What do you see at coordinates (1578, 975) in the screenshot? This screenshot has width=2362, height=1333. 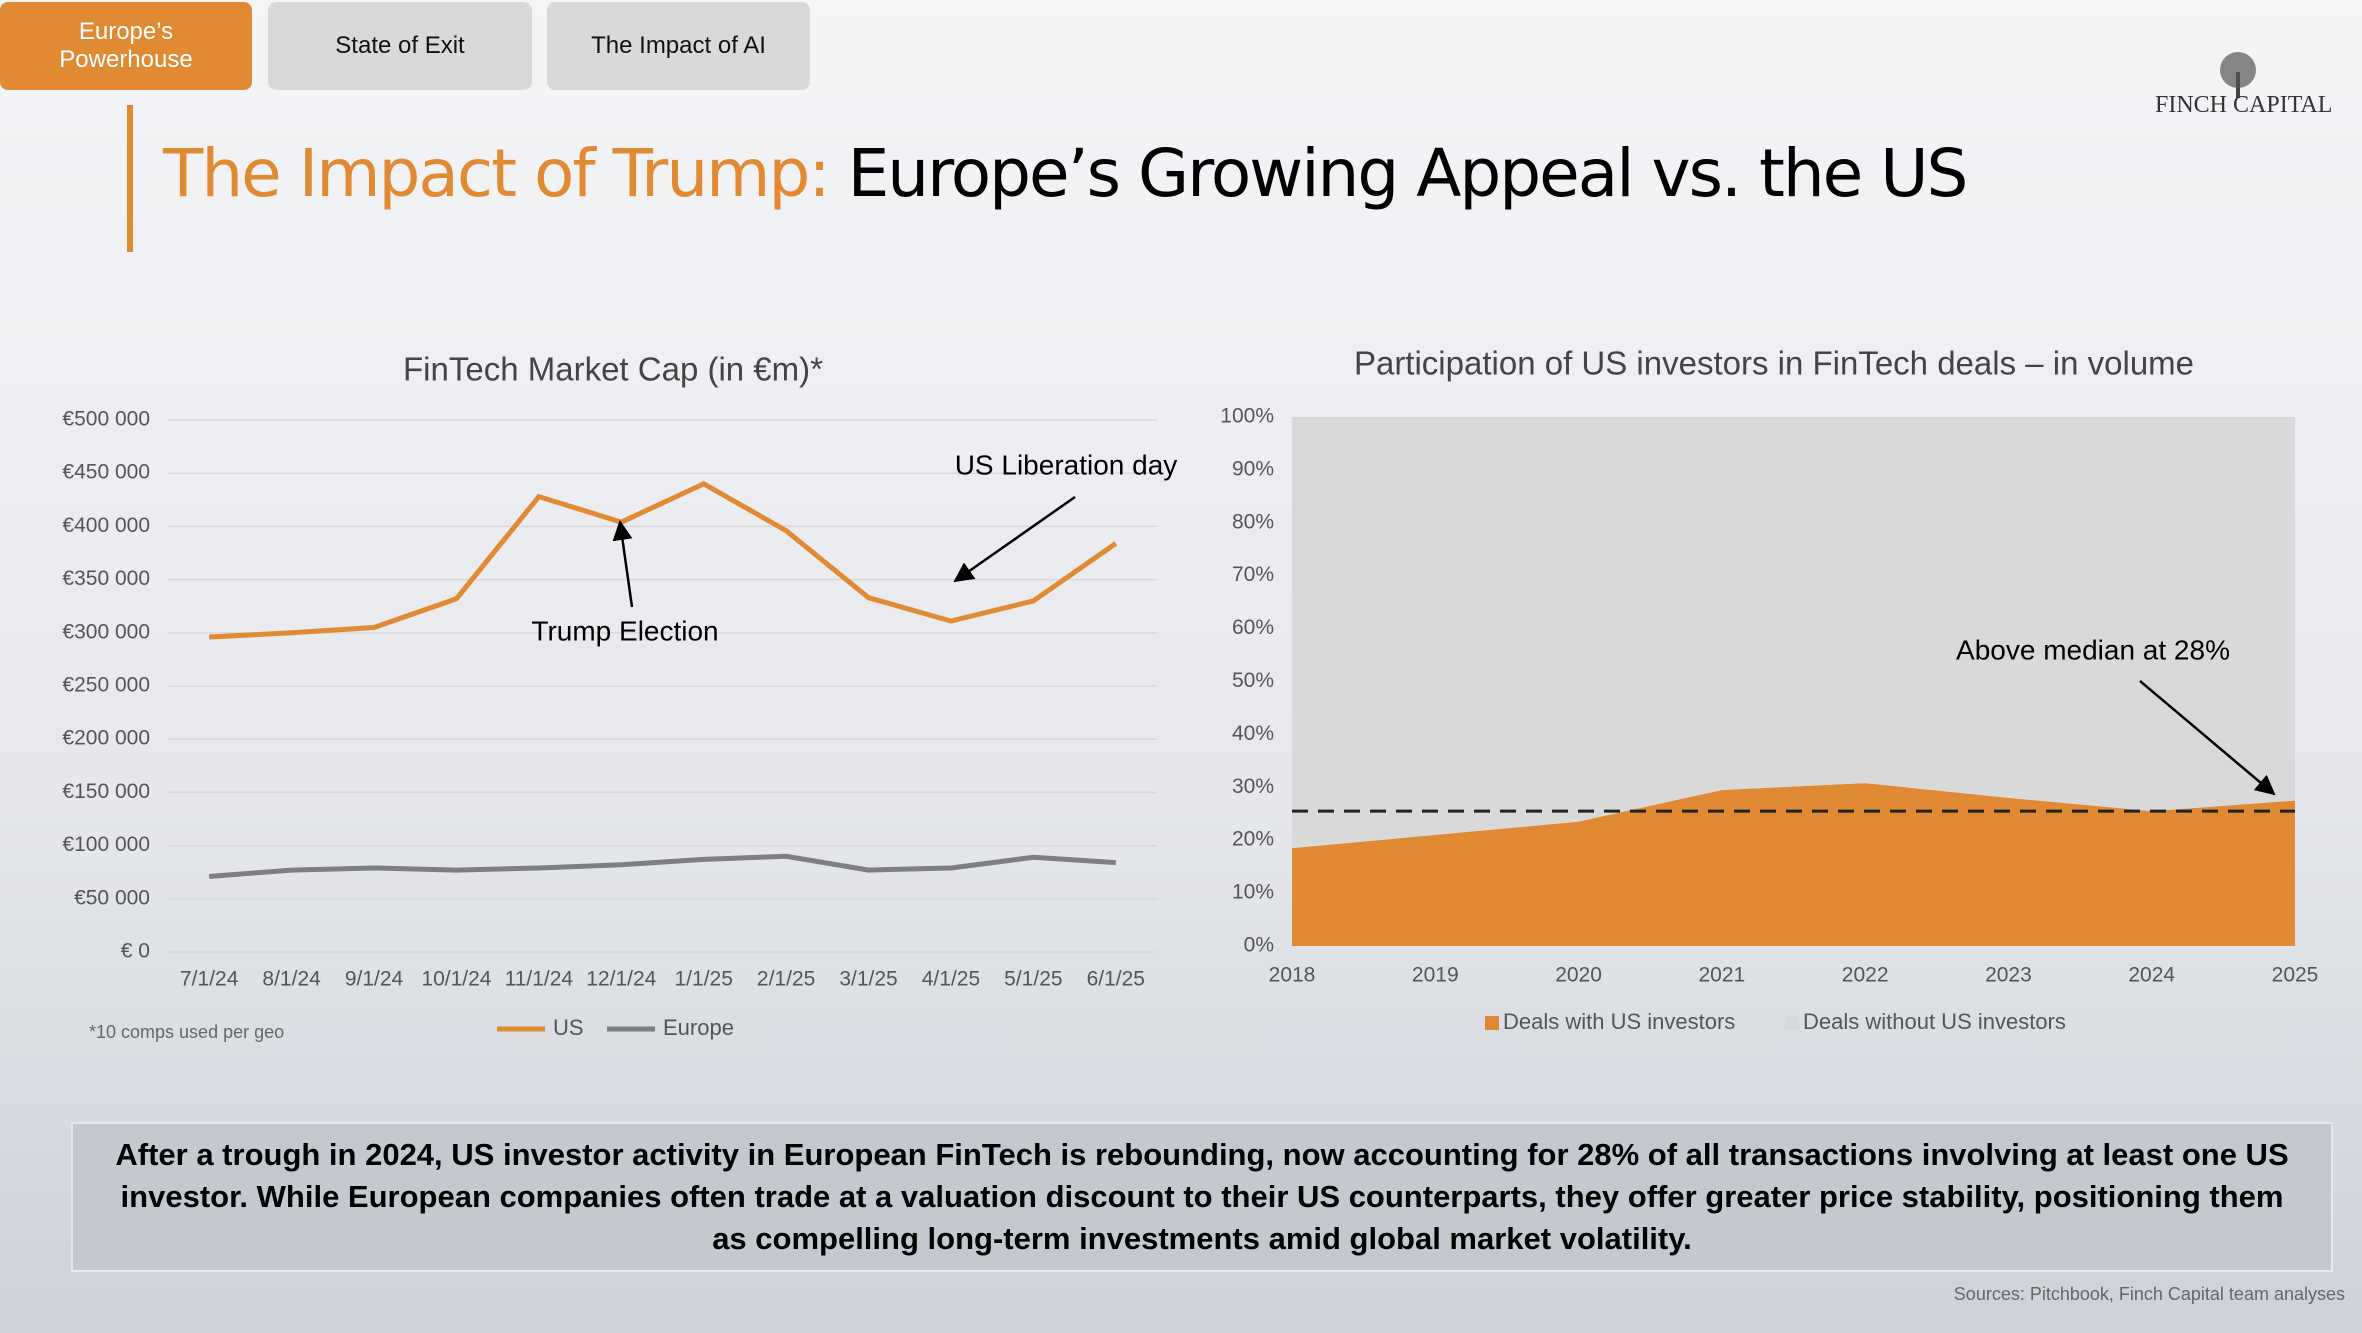 I see `x-tick-label: 2020` at bounding box center [1578, 975].